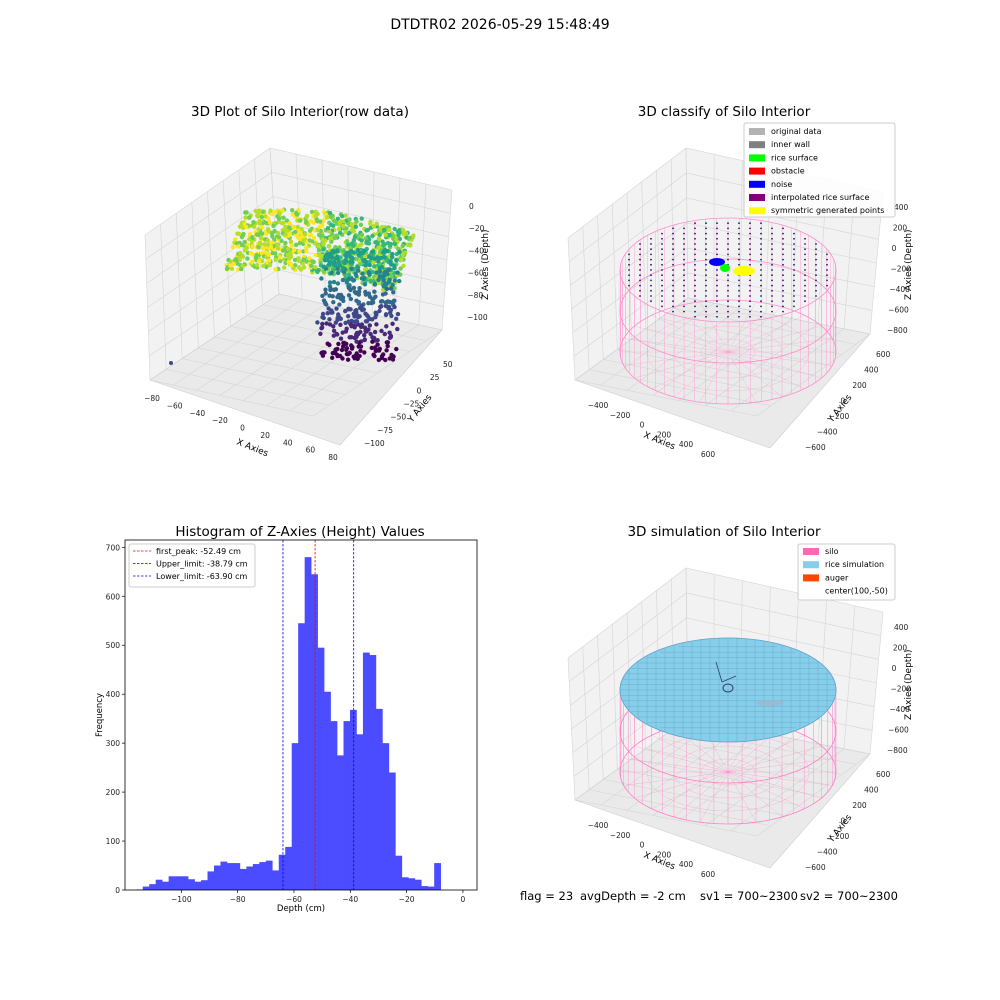 The height and width of the screenshot is (1000, 1000). Describe the element at coordinates (477, 228) in the screenshot. I see `z-tick-label: −20` at that location.